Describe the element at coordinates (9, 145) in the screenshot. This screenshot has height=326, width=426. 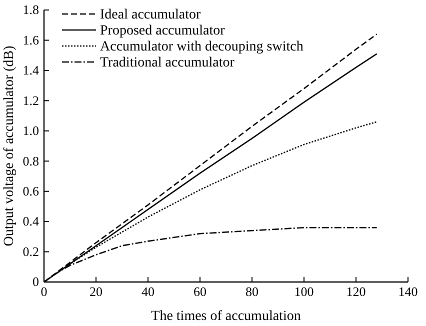
I see `y-axis-title: Output voltage of accumulator (dB)` at that location.